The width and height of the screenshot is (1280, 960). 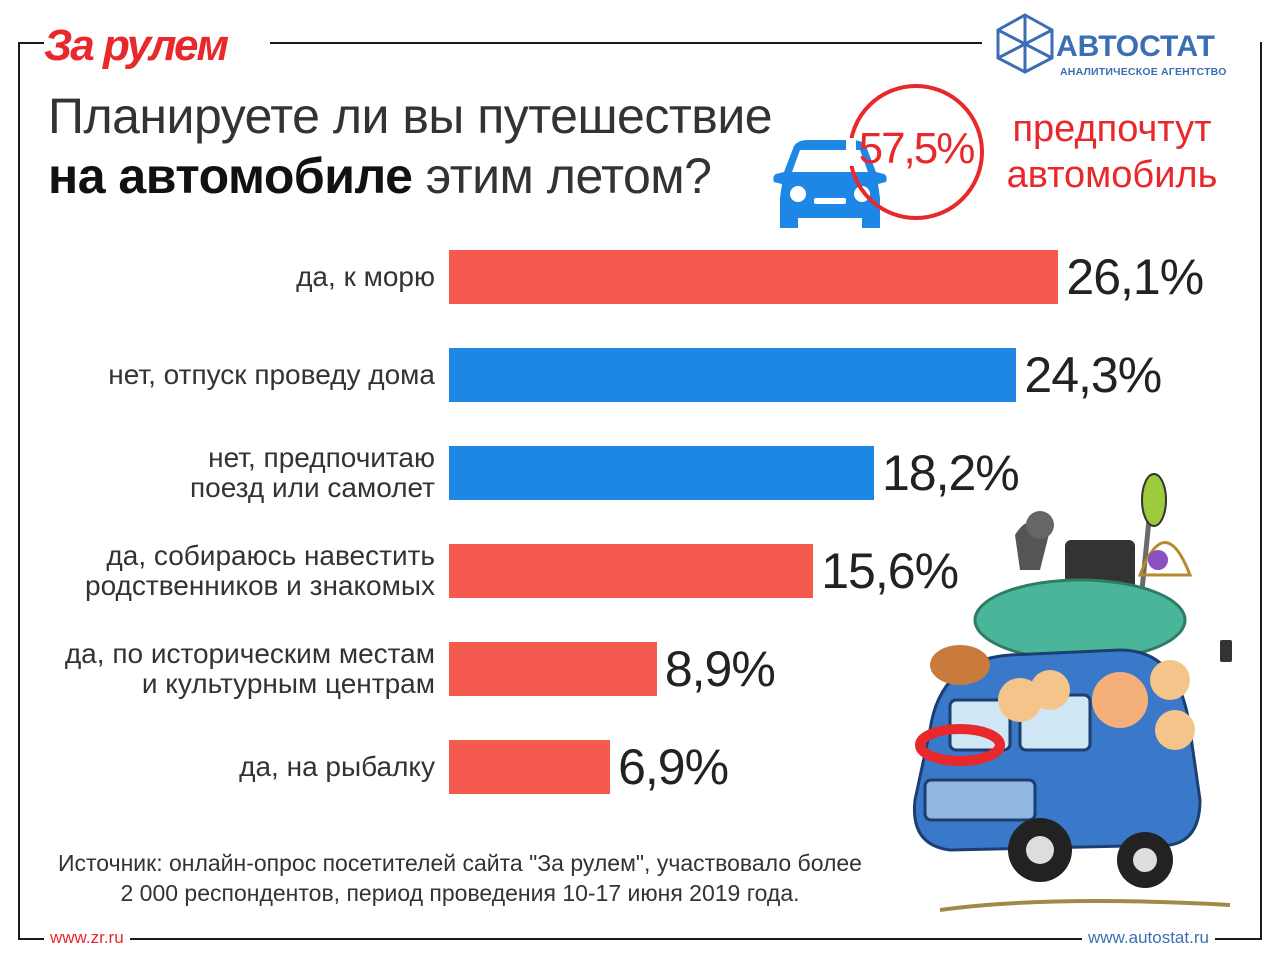 I want to click on zarulem-logo: За рулем, so click(x=140, y=46).